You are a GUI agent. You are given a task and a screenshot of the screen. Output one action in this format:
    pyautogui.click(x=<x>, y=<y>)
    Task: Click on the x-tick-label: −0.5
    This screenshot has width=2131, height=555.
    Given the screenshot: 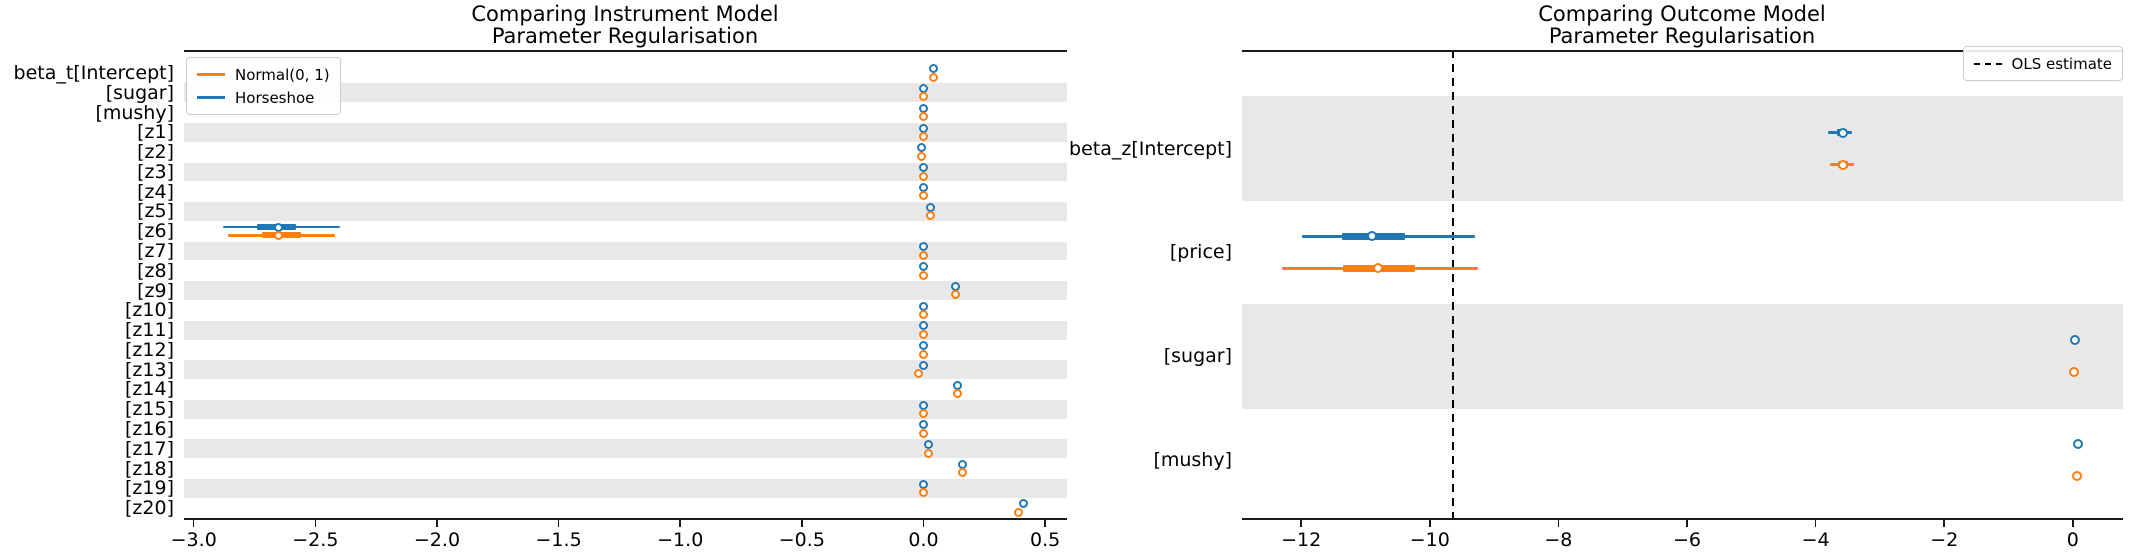 What is the action you would take?
    pyautogui.click(x=801, y=540)
    